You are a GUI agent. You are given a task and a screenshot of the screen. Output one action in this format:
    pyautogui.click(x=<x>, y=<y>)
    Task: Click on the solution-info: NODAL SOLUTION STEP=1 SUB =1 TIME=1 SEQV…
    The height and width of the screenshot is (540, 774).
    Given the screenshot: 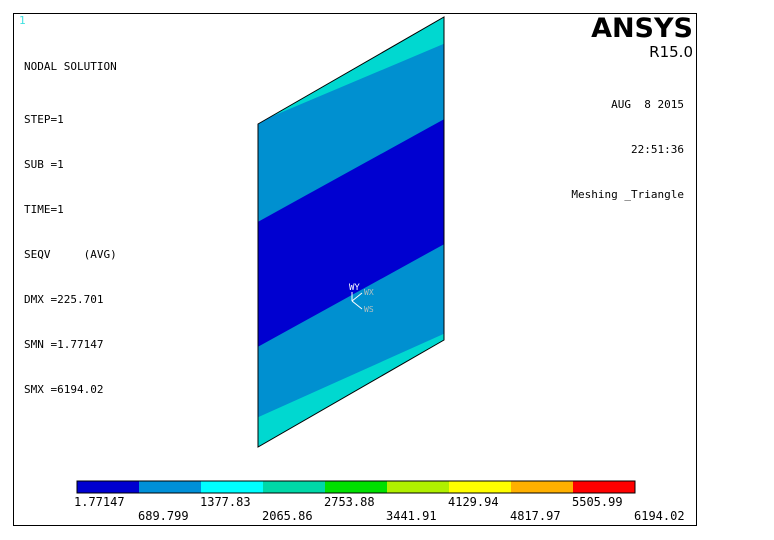 What is the action you would take?
    pyautogui.click(x=70, y=228)
    